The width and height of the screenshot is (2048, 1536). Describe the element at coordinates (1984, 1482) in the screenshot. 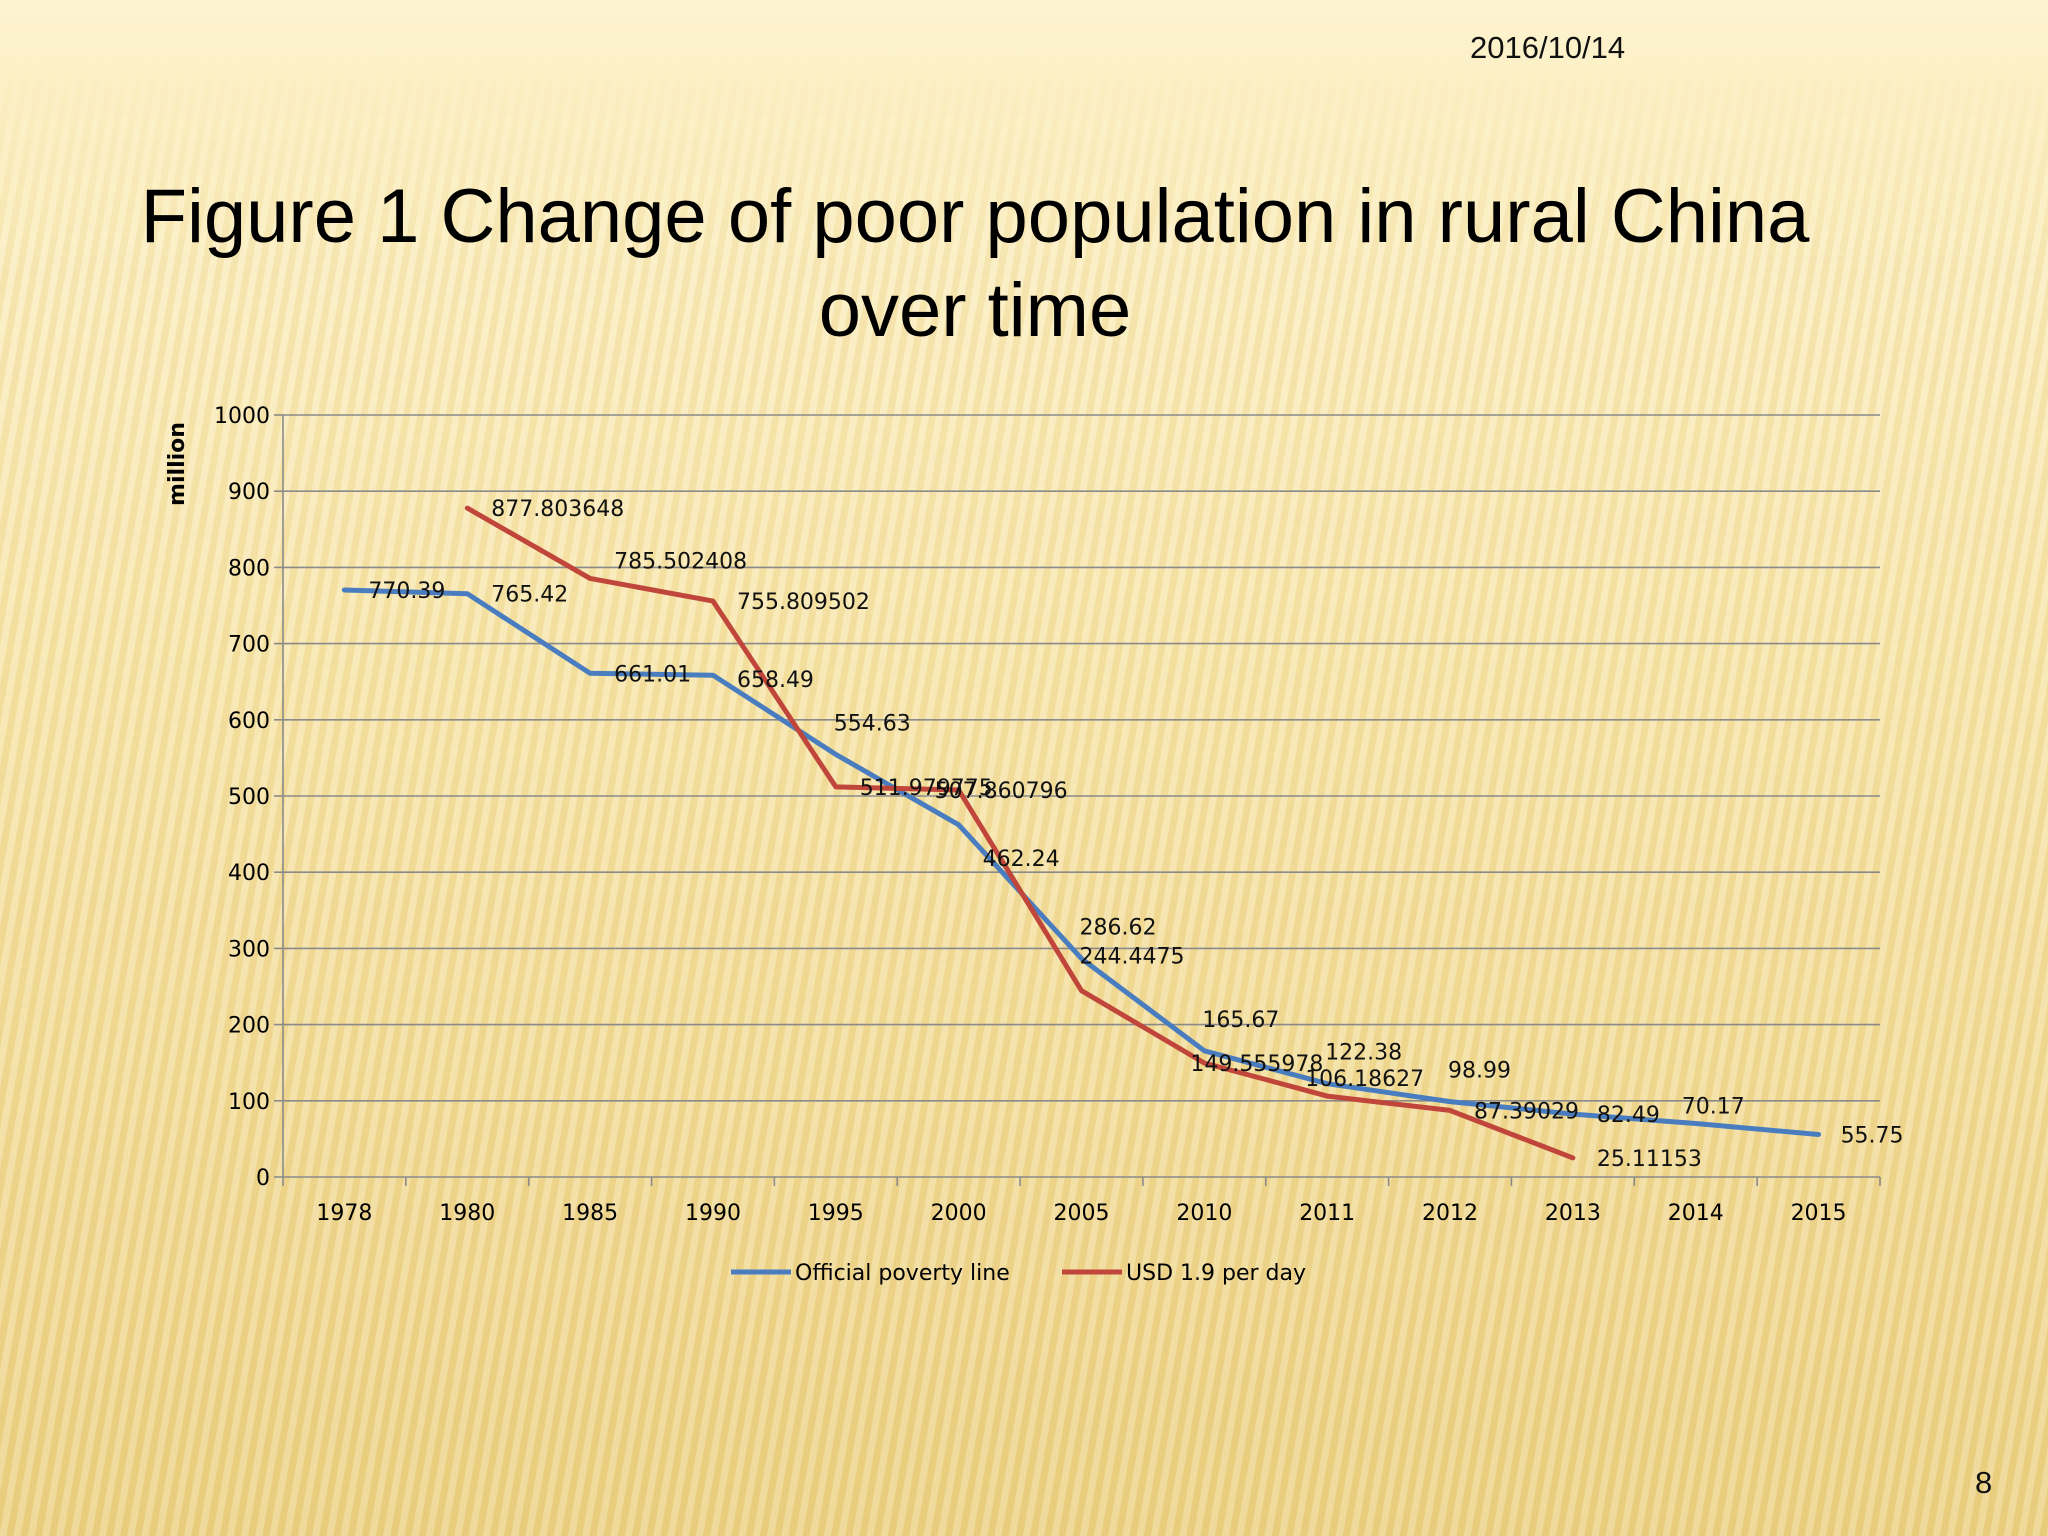

I see `page-number: 8` at that location.